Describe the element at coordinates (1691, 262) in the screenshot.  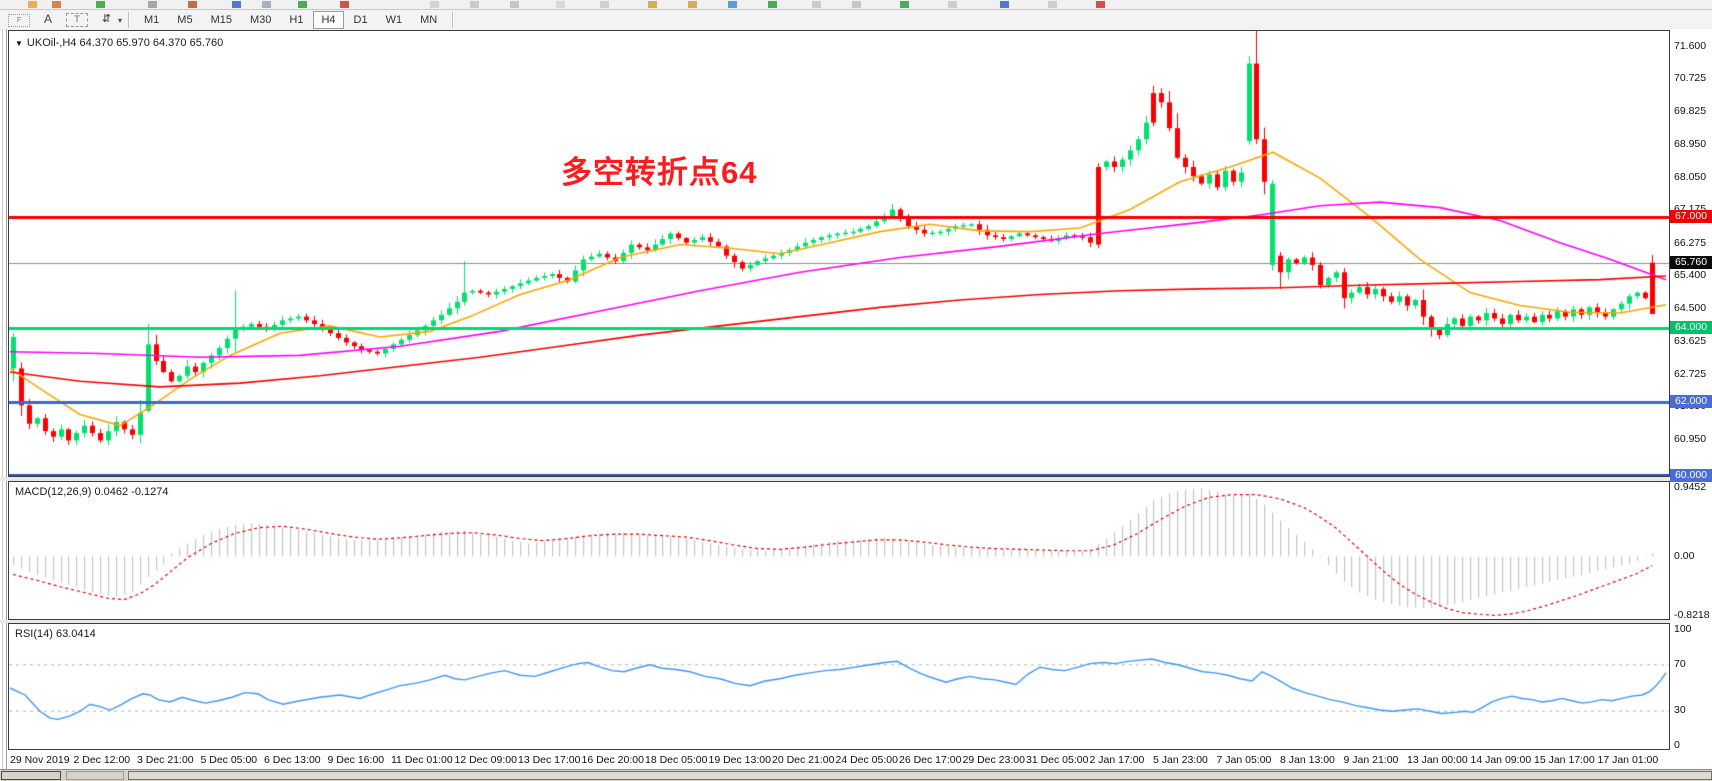
I see `price-level-tag: 65.760` at that location.